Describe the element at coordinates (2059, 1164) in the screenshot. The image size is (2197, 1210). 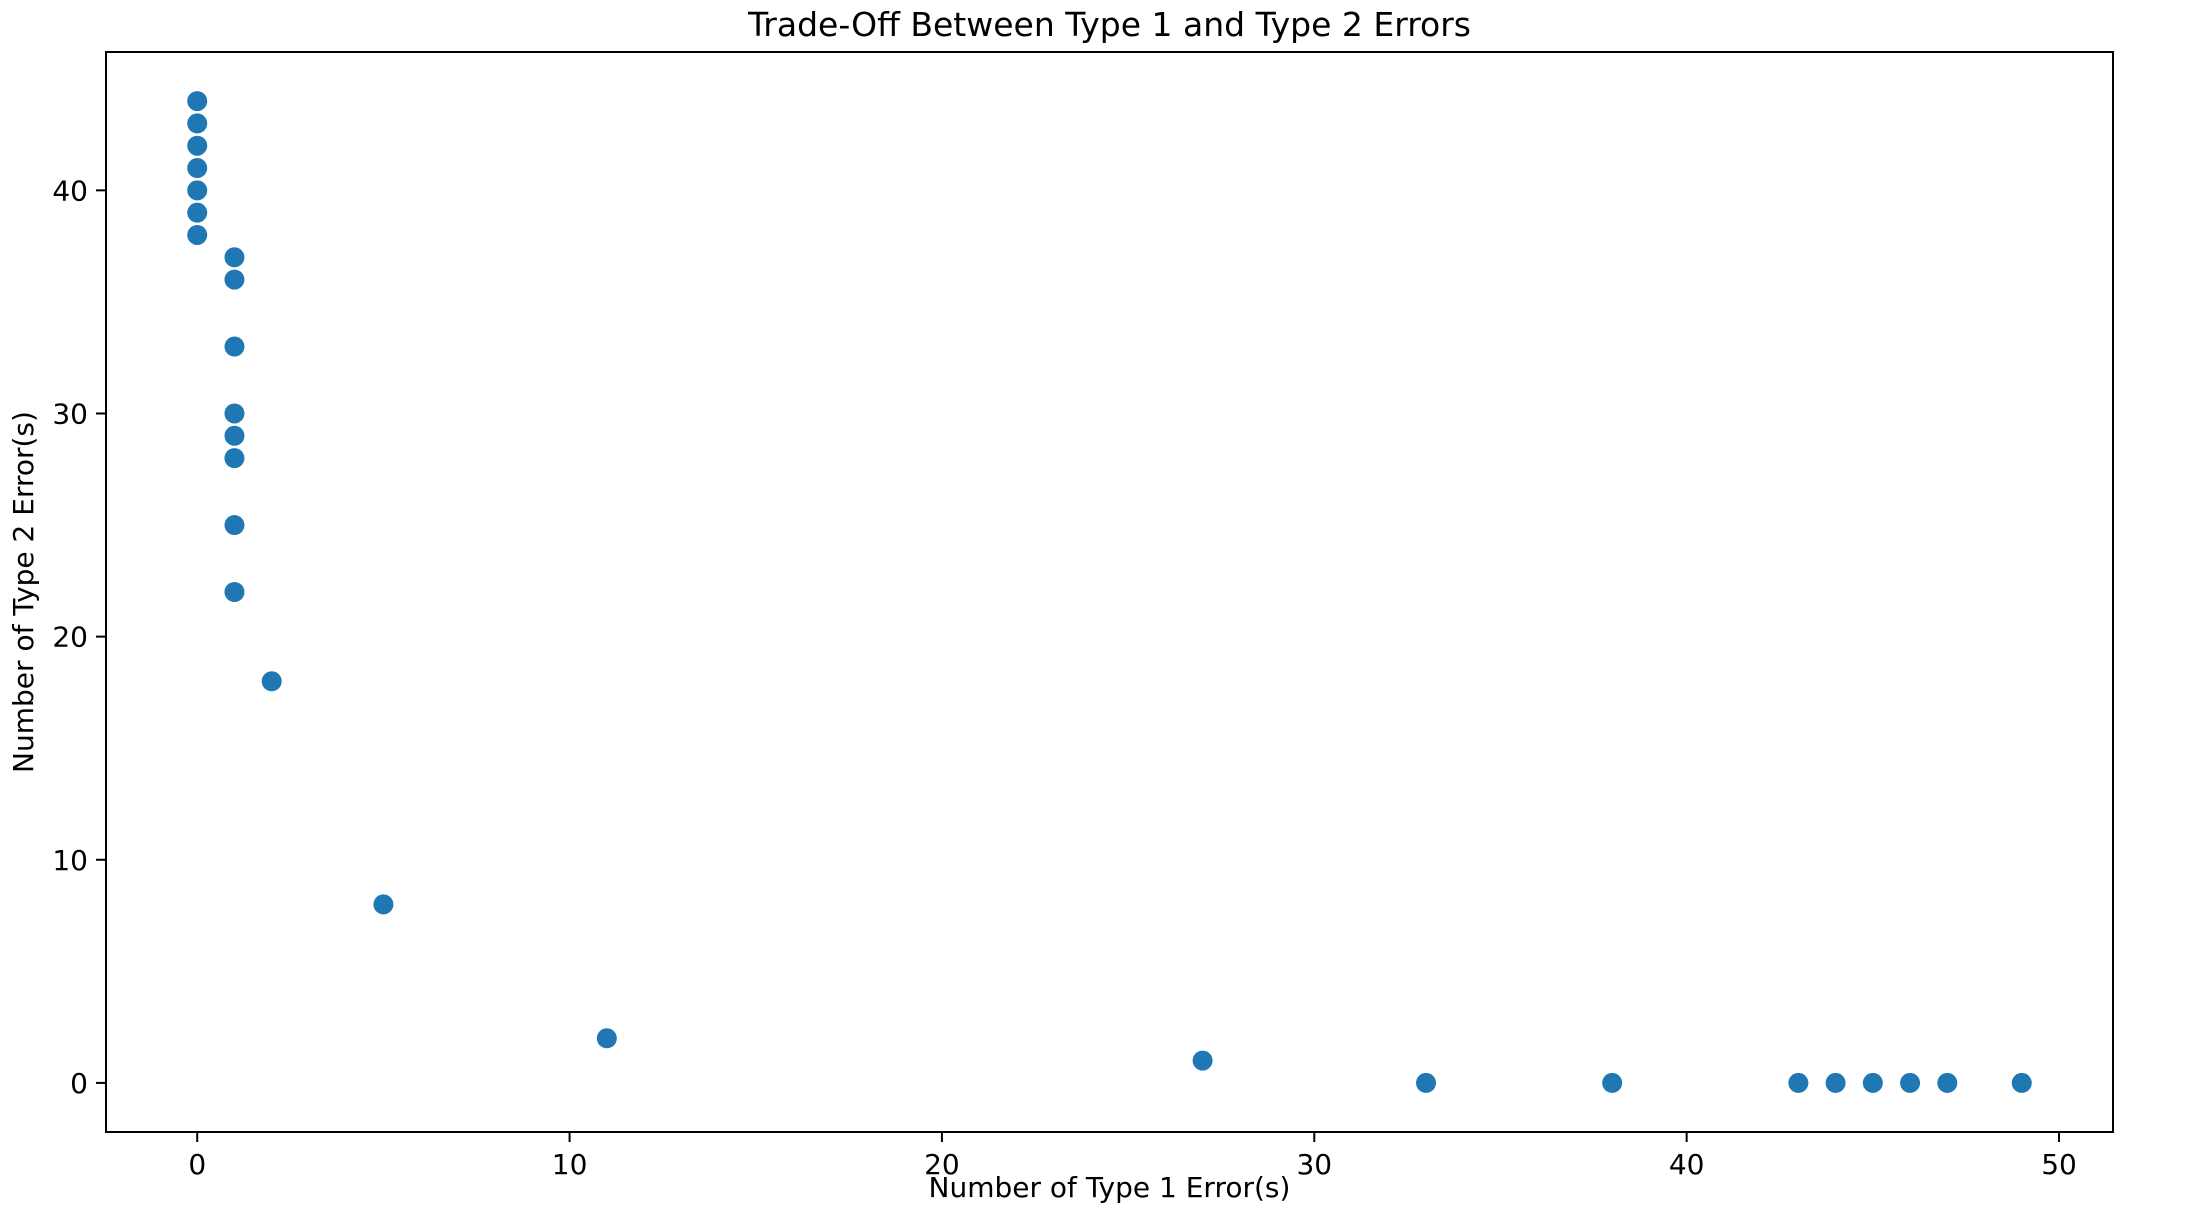
I see `x-tick-label-50: 50` at that location.